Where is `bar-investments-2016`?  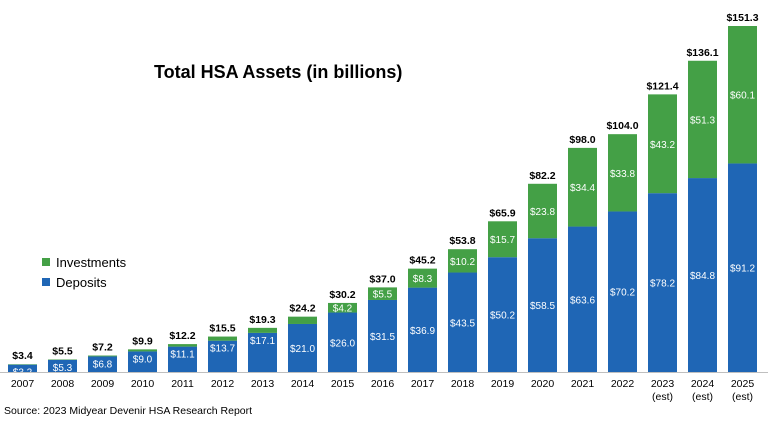
bar-investments-2016 is located at coordinates (382, 293).